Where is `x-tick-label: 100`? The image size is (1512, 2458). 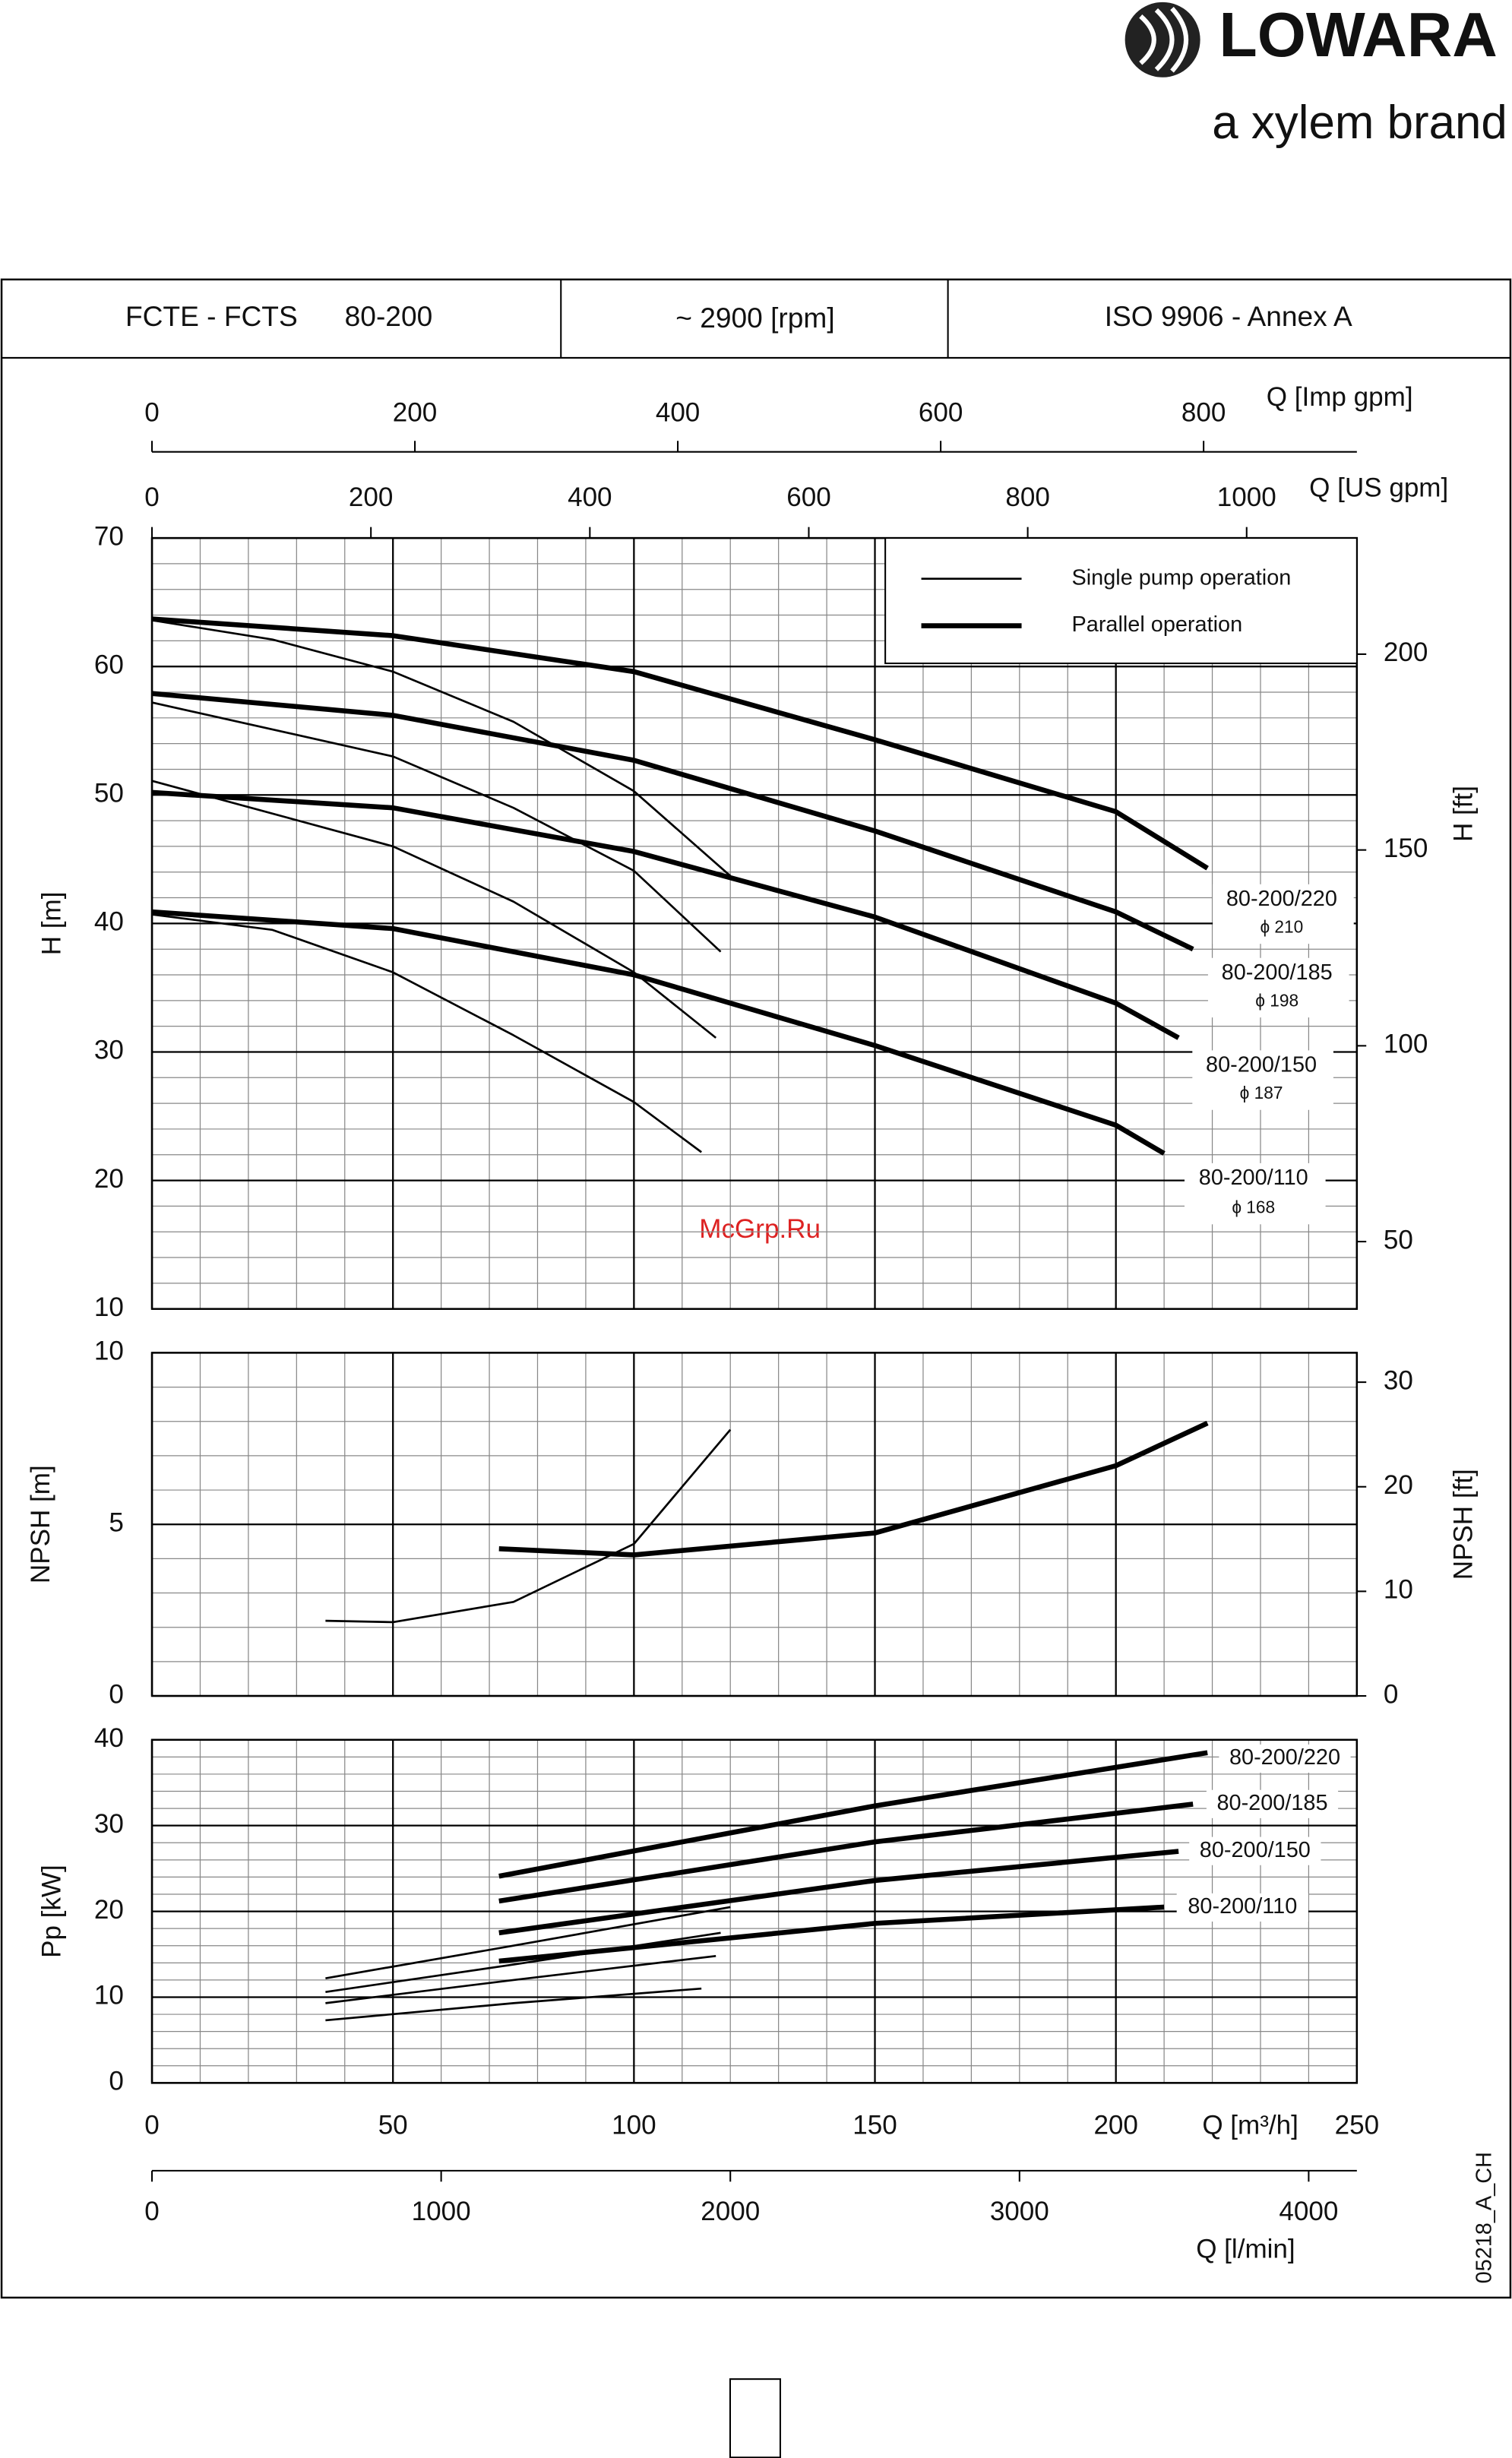
x-tick-label: 100 is located at coordinates (634, 2125).